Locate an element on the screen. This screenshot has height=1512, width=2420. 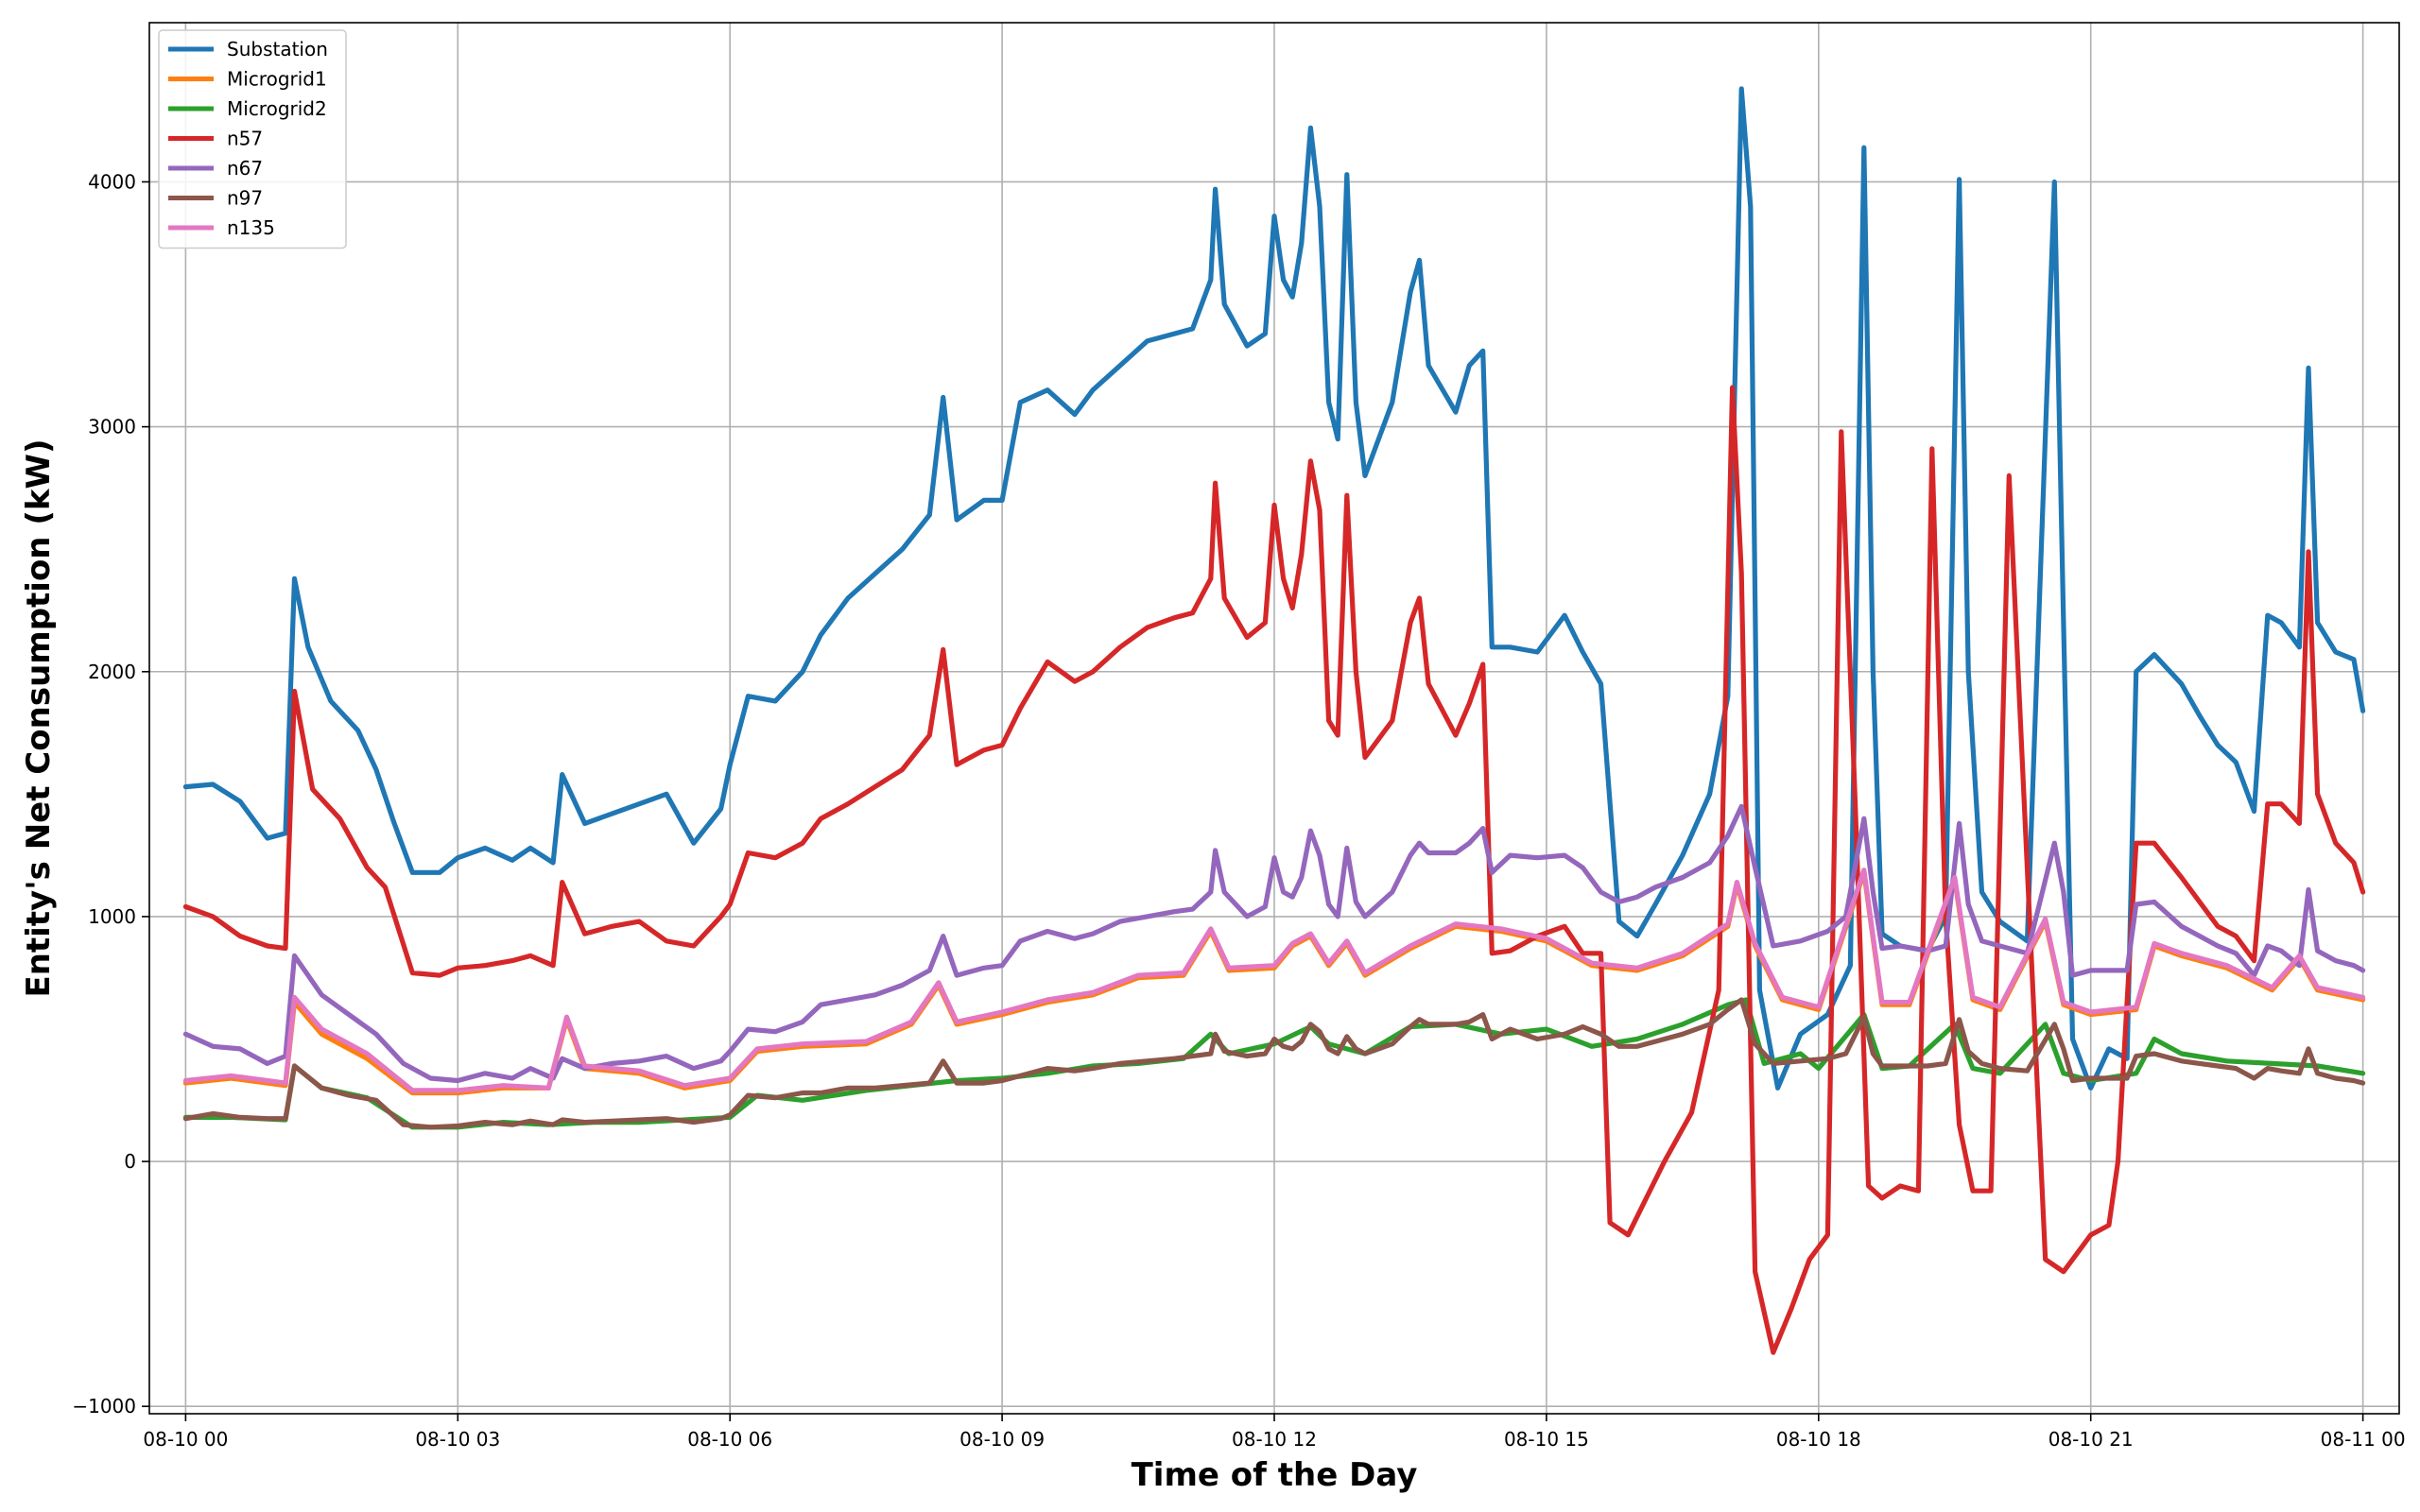
y-tick-label: 0 is located at coordinates (130, 1161).